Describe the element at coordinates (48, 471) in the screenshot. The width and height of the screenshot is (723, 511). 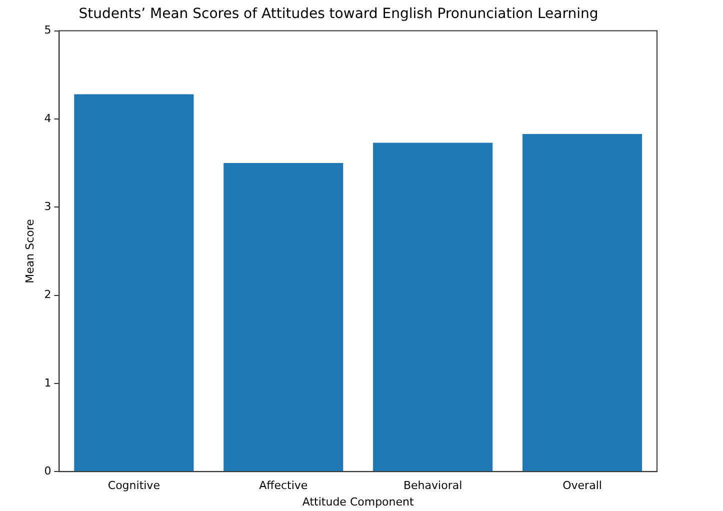
I see `y-tick-label: 0` at that location.